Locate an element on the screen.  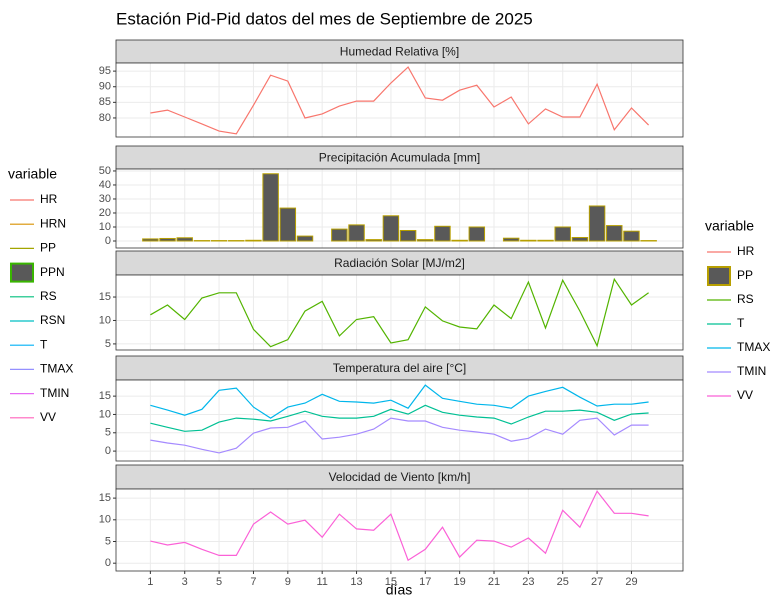
strip-label: Radiación Solar [MJ/m2] is located at coordinates (399, 263).